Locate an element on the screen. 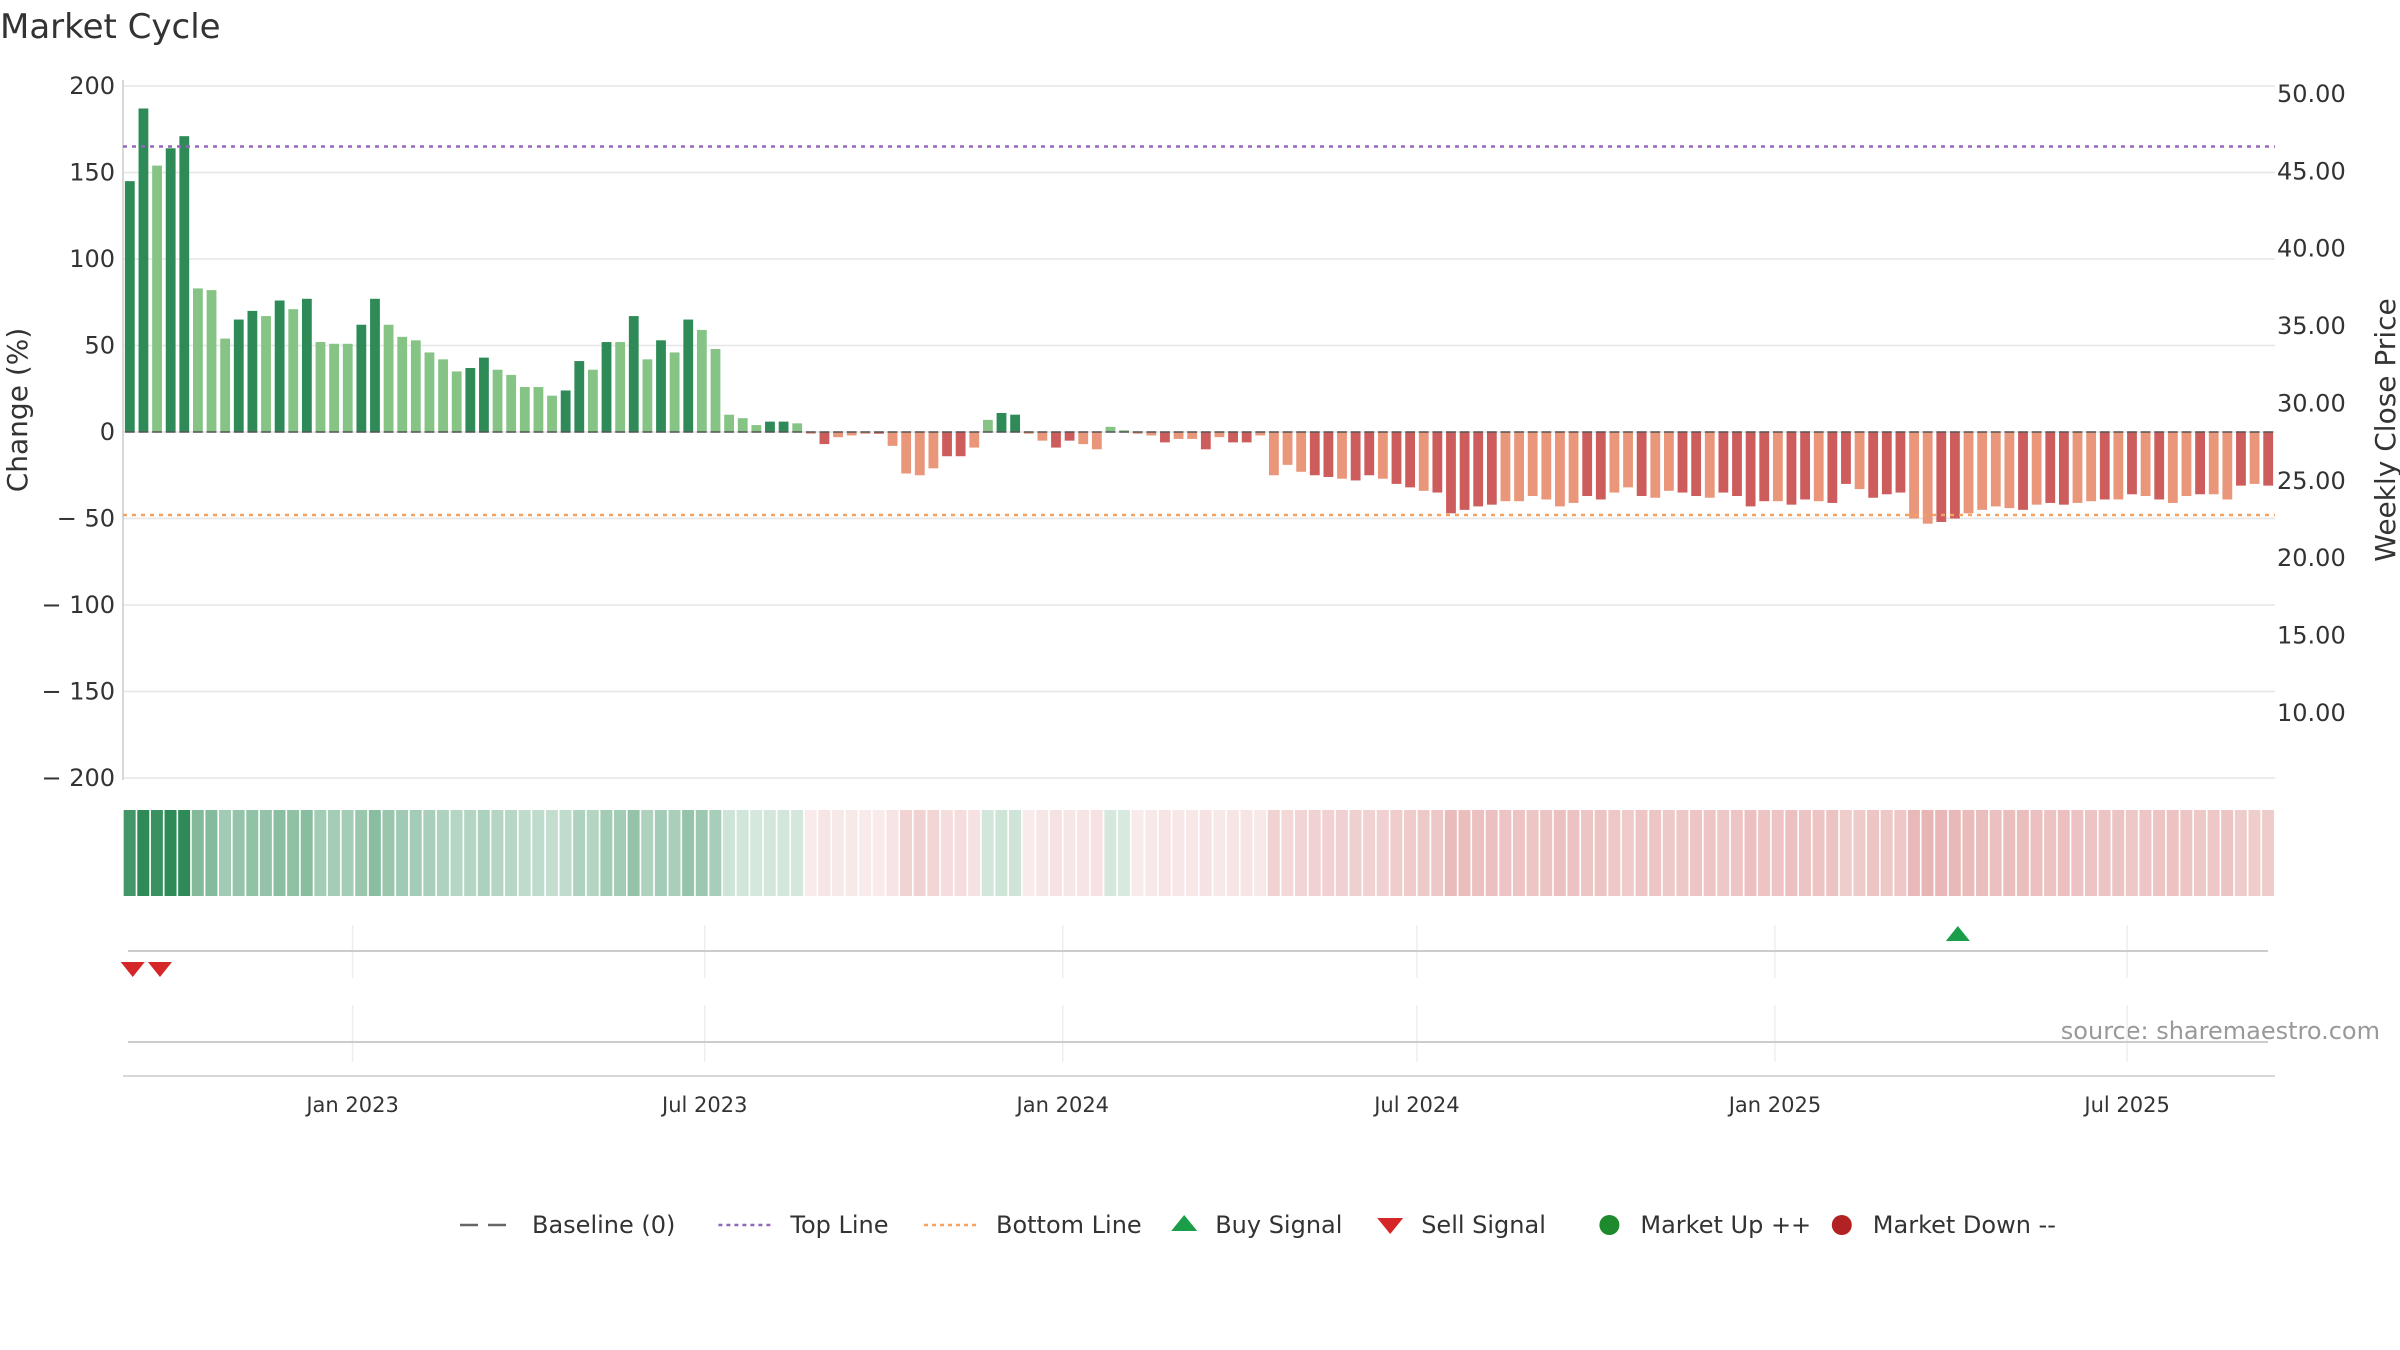  y-tick-label-left: 150 is located at coordinates (92, 173).